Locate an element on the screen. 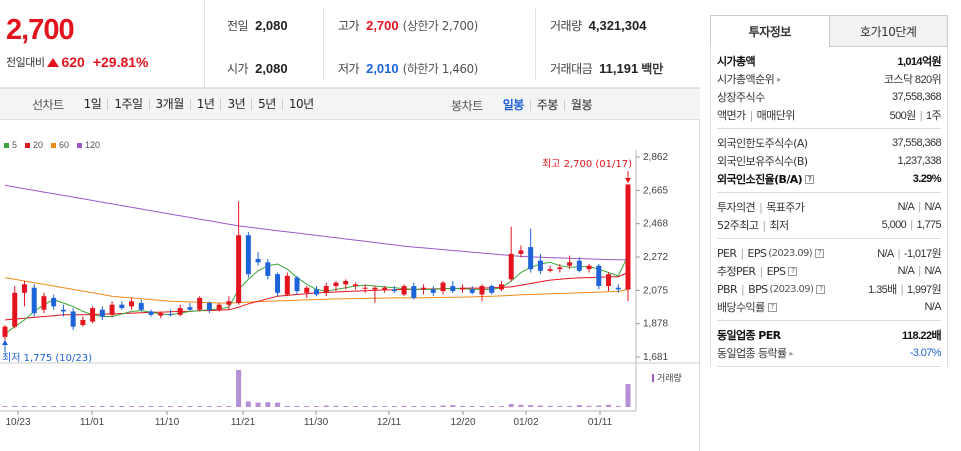 The height and width of the screenshot is (451, 961). x-tick-label: 12/20 is located at coordinates (462, 422).